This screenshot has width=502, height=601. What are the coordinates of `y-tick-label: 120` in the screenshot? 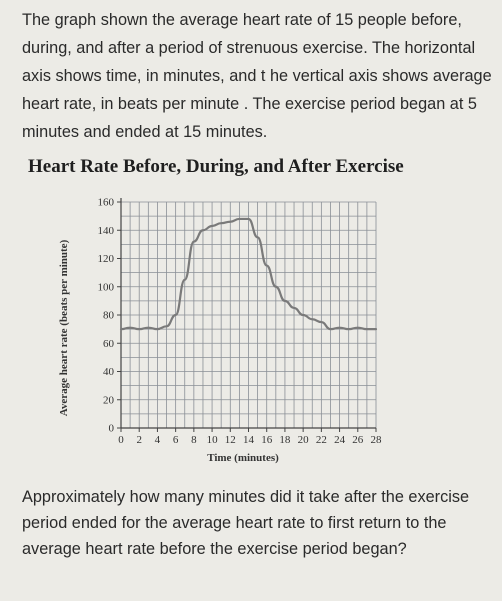 It's located at (106, 259).